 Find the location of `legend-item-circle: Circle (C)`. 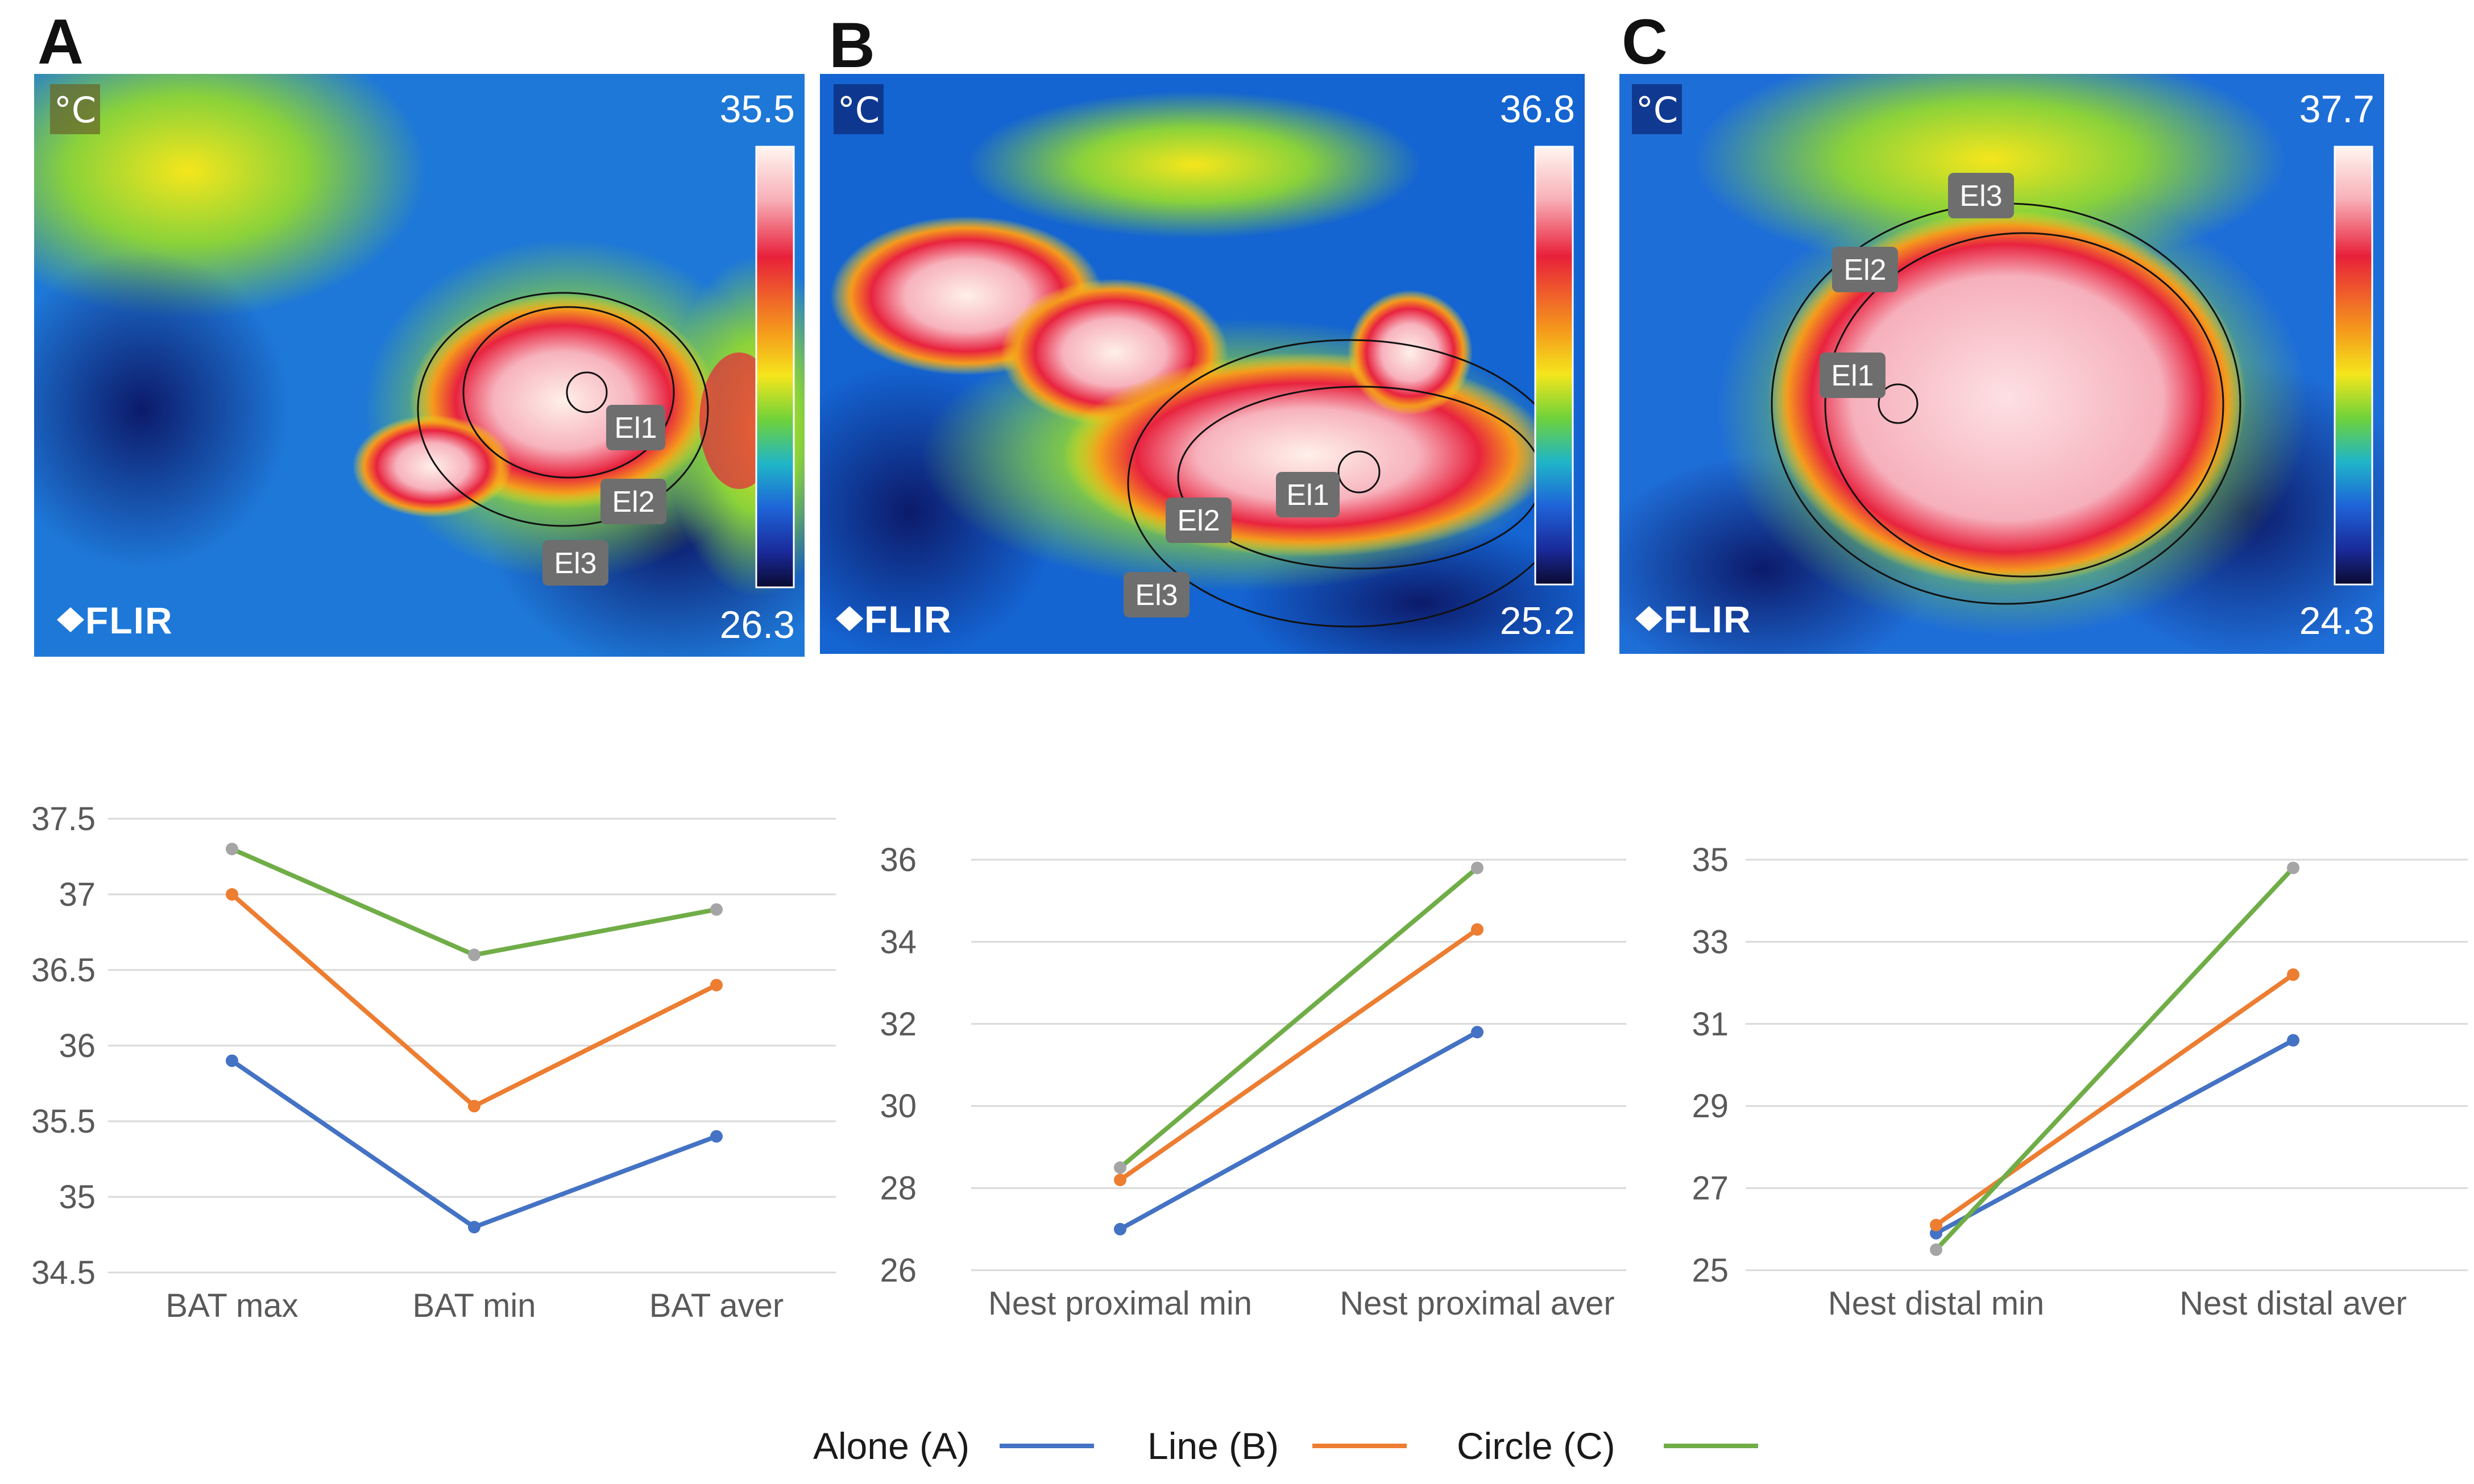

legend-item-circle: Circle (C) is located at coordinates (1607, 1446).